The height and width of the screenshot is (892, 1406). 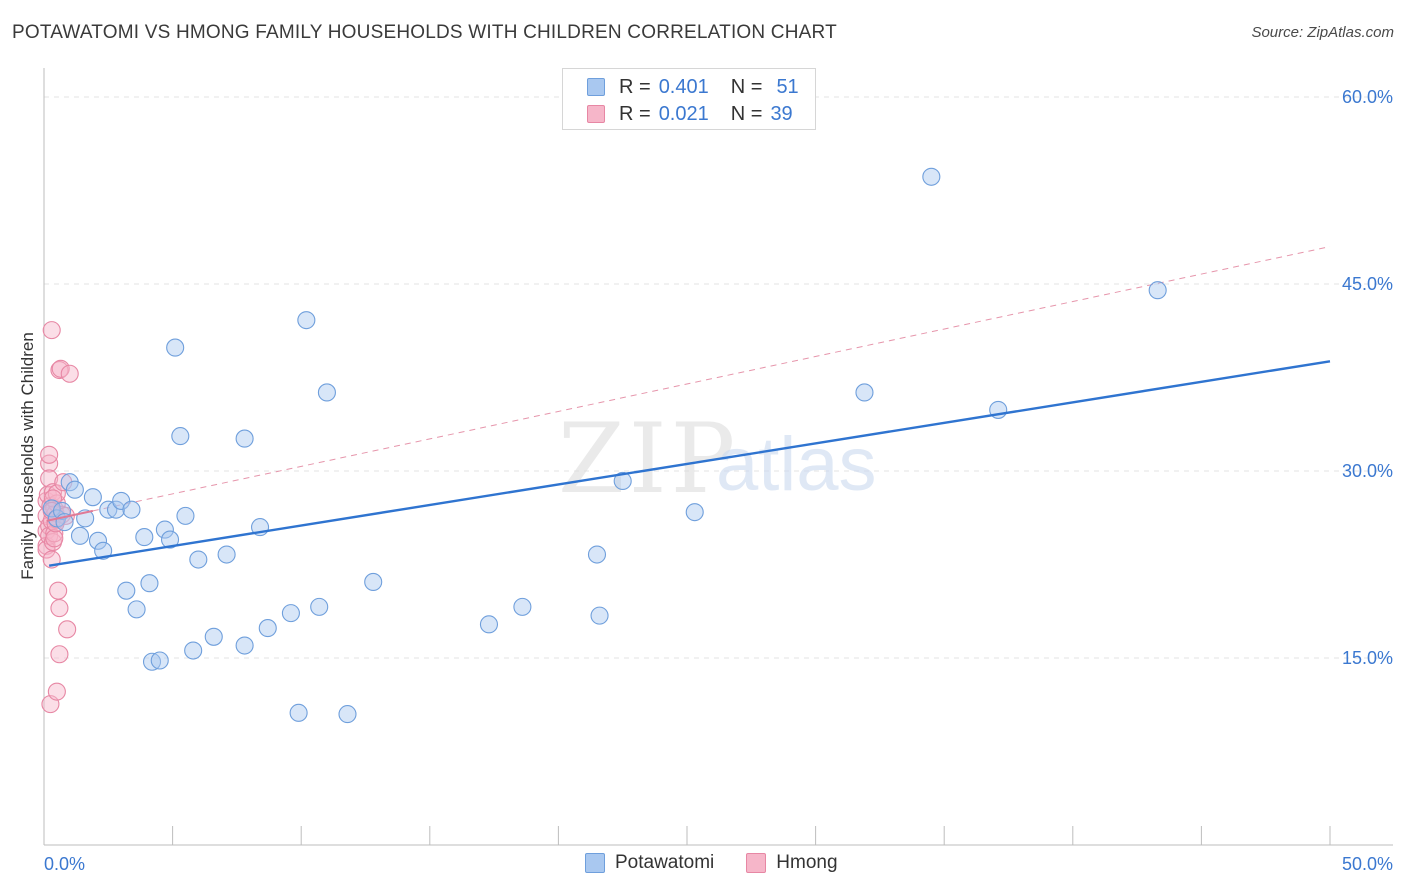 What do you see at coordinates (727, 863) in the screenshot?
I see `series-legend: Potawatomi Hmong` at bounding box center [727, 863].